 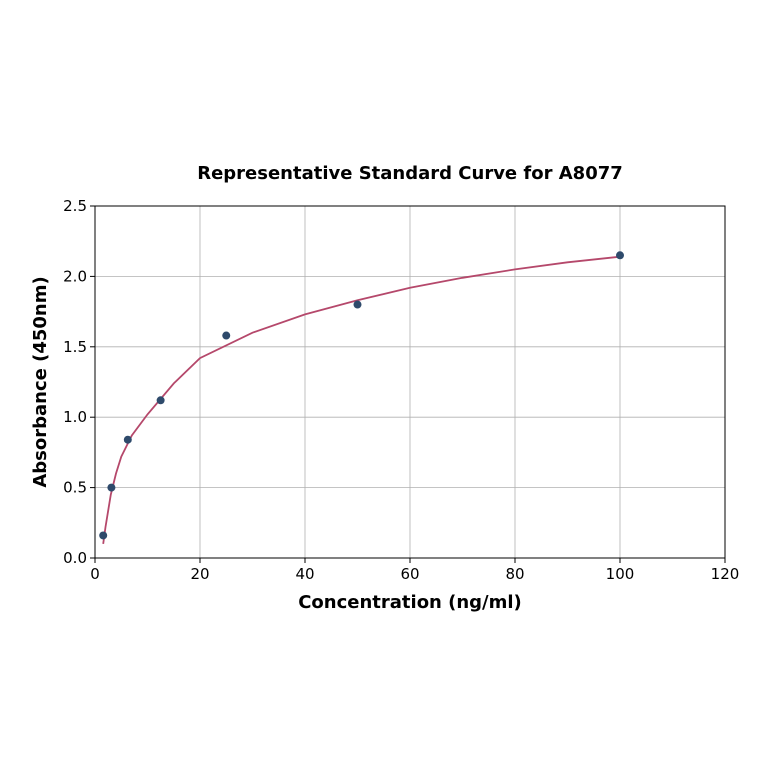 What do you see at coordinates (514, 574) in the screenshot?
I see `x-tick-label: 80` at bounding box center [514, 574].